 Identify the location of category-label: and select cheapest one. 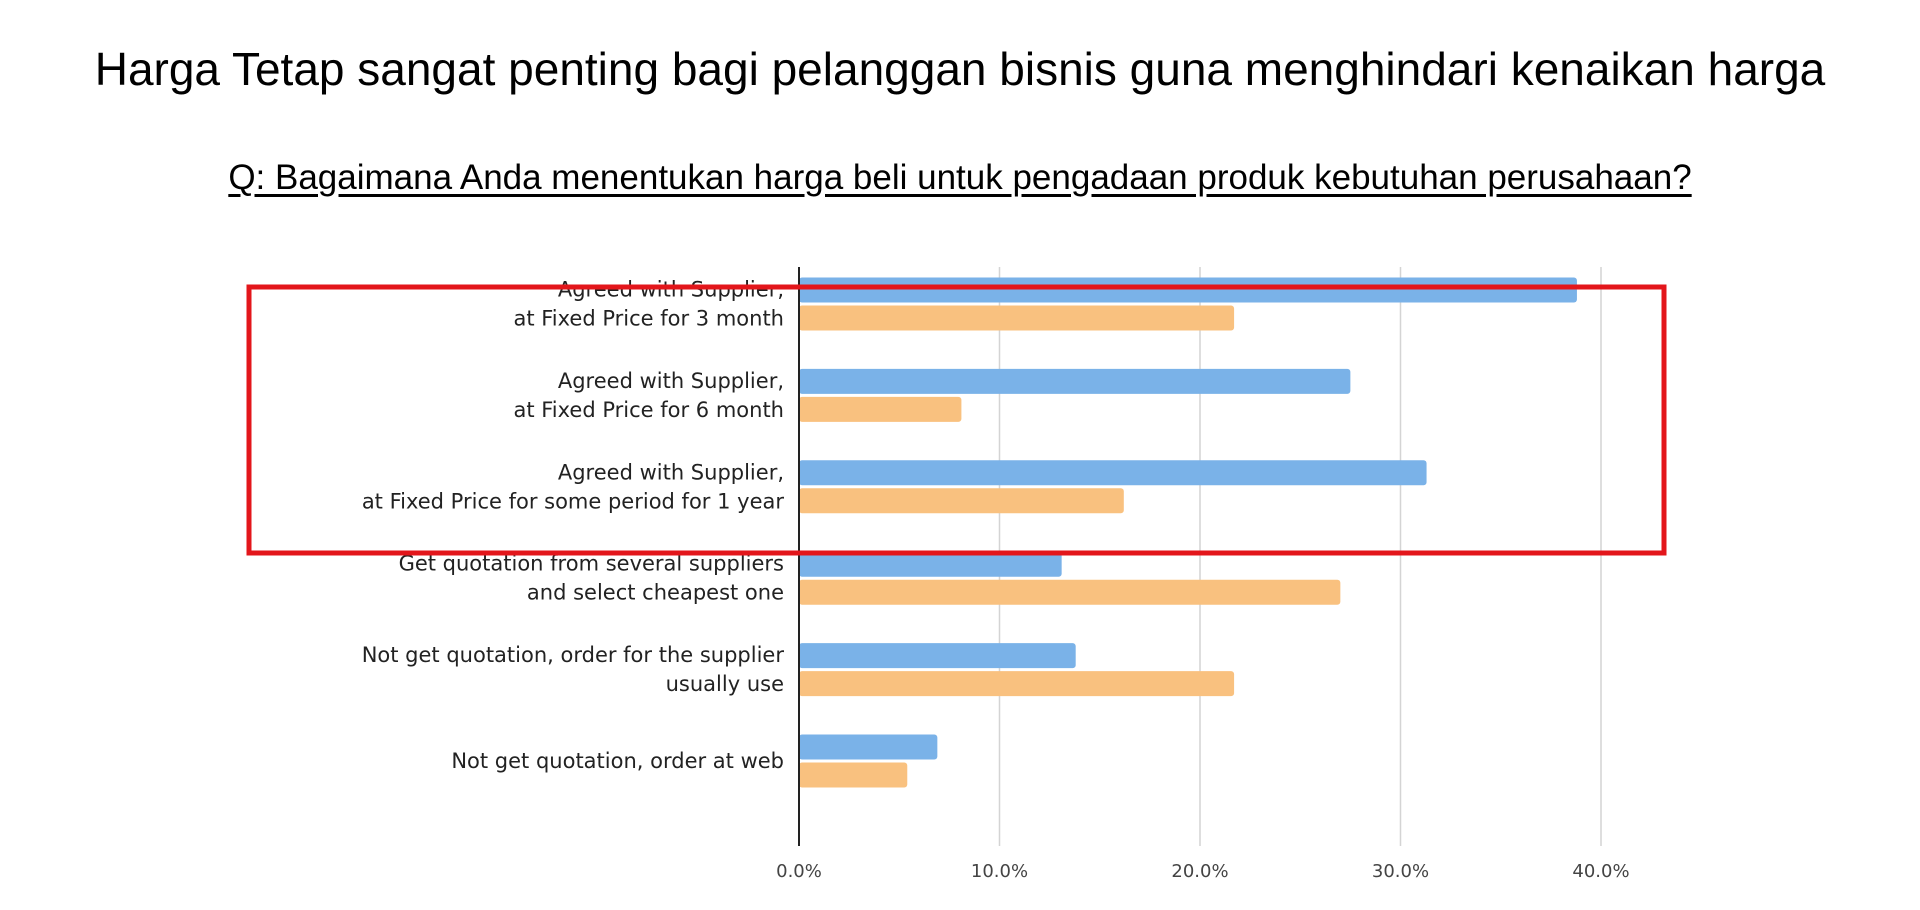
(655, 593).